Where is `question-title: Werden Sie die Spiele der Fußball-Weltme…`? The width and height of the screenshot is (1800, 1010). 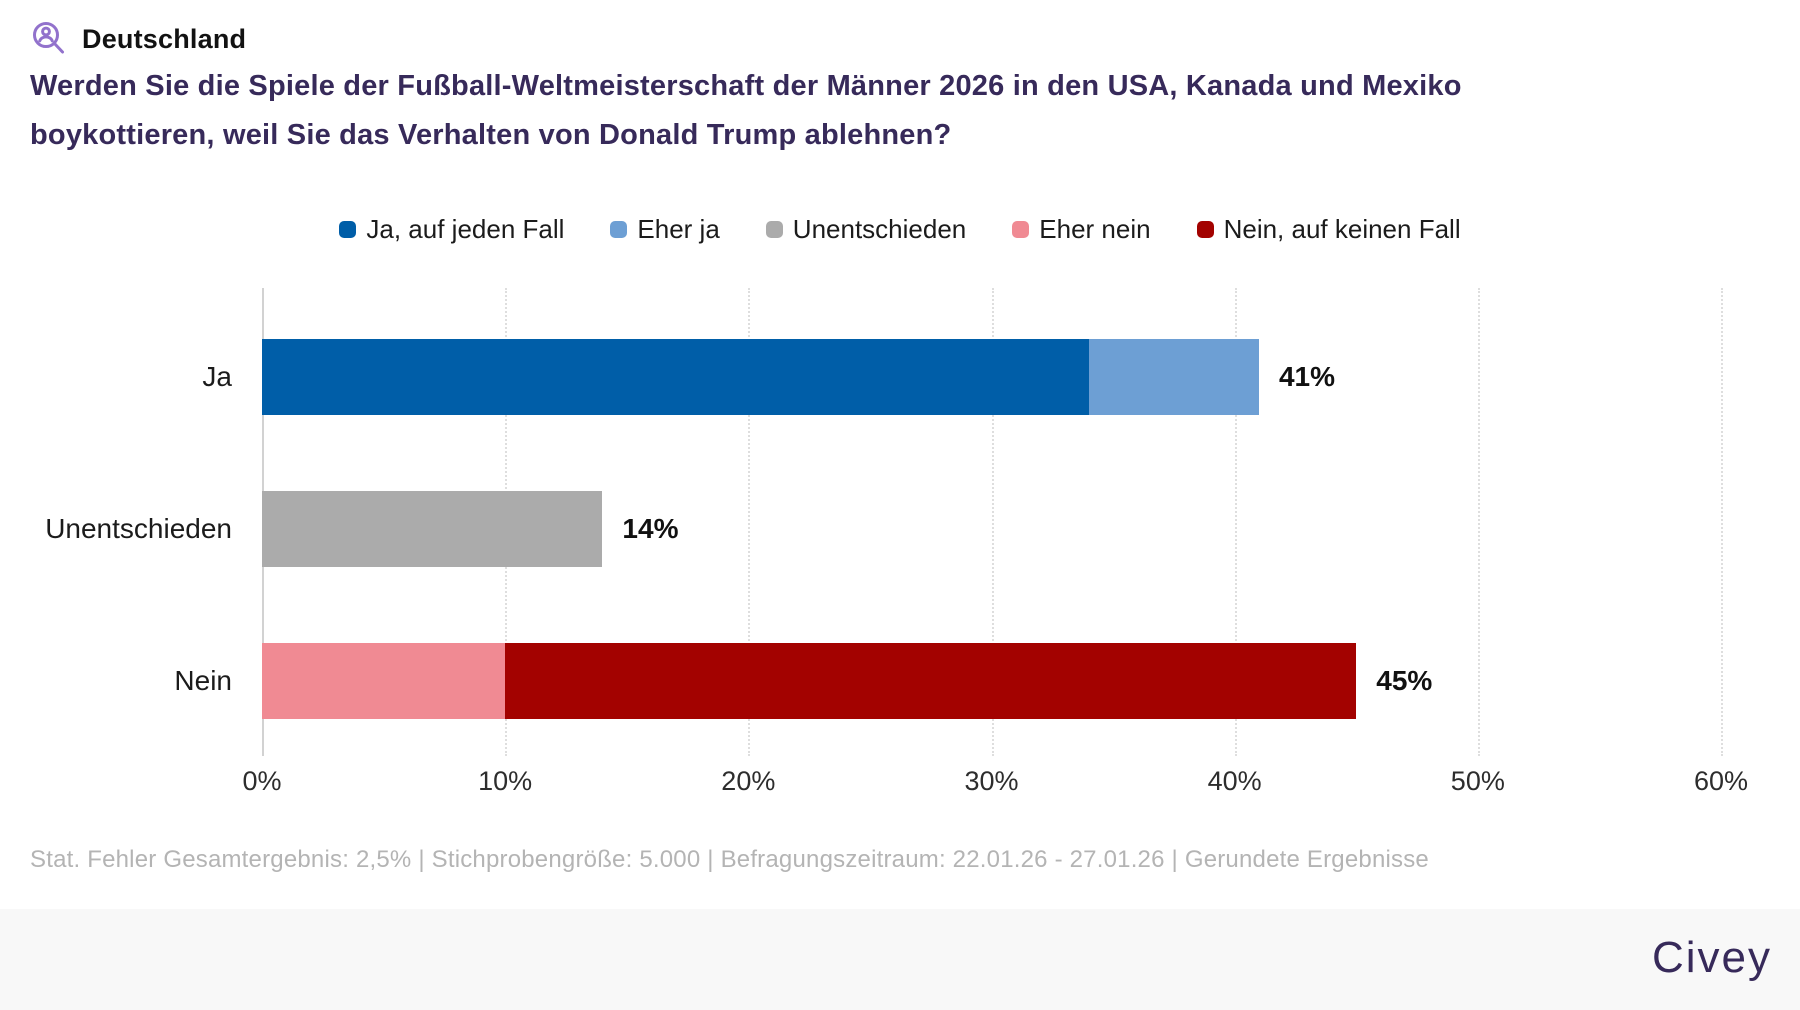 question-title: Werden Sie die Spiele der Fußball-Weltme… is located at coordinates (746, 110).